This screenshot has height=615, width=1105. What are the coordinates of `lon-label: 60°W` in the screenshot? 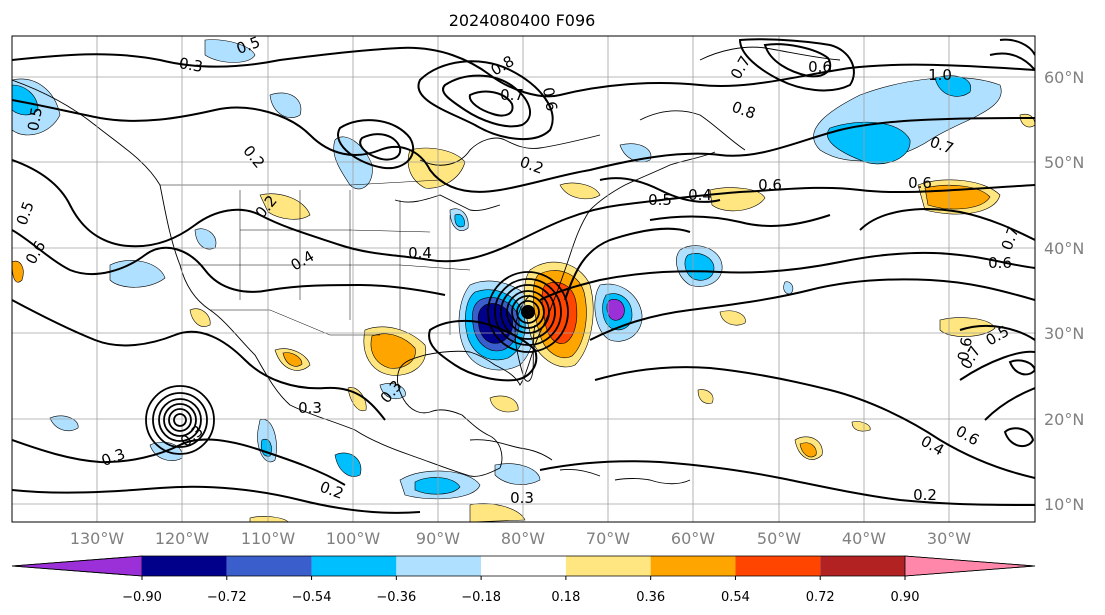 It's located at (693, 538).